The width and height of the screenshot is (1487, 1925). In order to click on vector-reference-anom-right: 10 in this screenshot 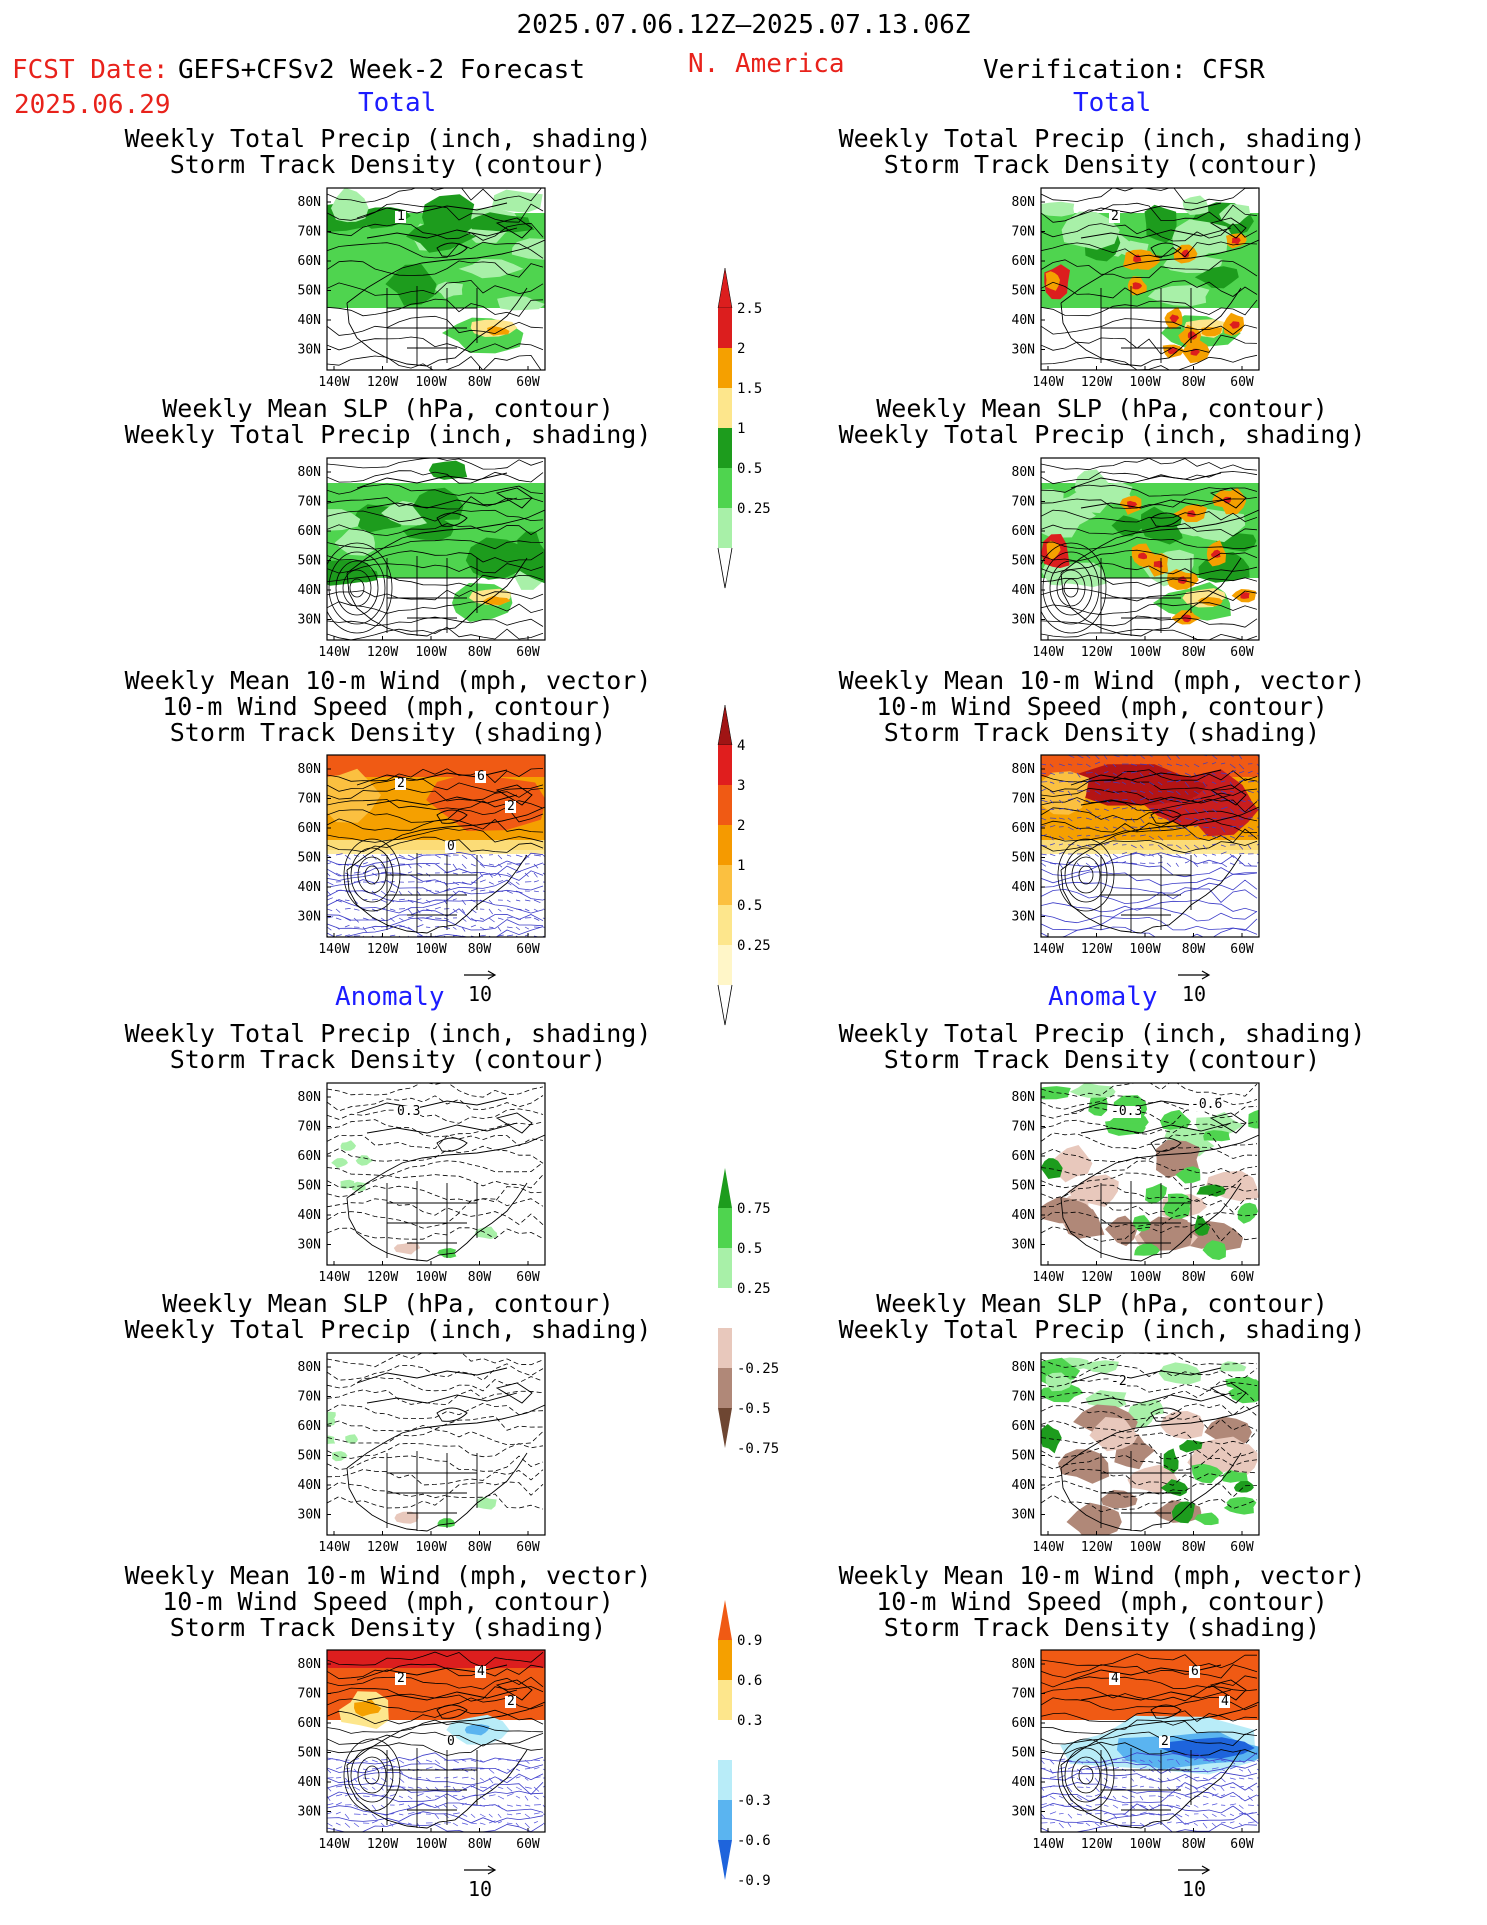, I will do `click(1194, 1879)`.